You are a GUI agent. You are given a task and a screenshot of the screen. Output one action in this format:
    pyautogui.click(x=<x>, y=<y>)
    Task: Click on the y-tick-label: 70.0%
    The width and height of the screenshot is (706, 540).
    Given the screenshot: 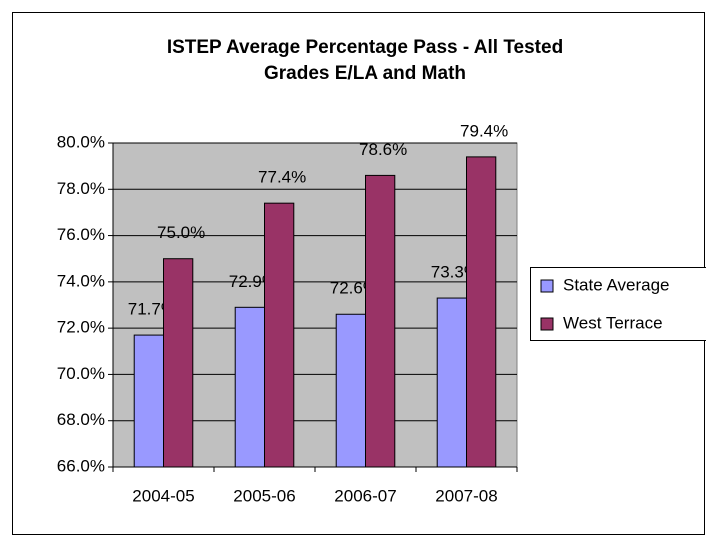 What is the action you would take?
    pyautogui.click(x=81, y=373)
    